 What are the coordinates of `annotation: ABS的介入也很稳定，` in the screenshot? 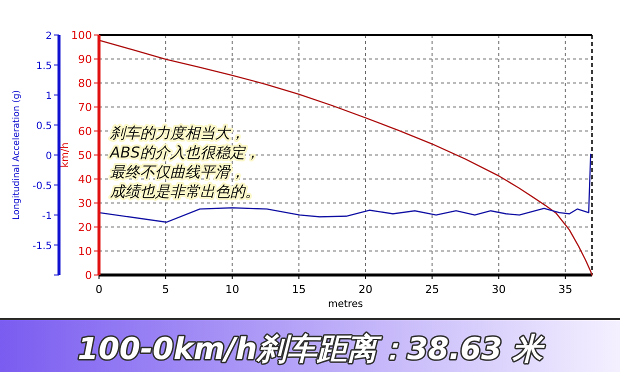 It's located at (184, 153).